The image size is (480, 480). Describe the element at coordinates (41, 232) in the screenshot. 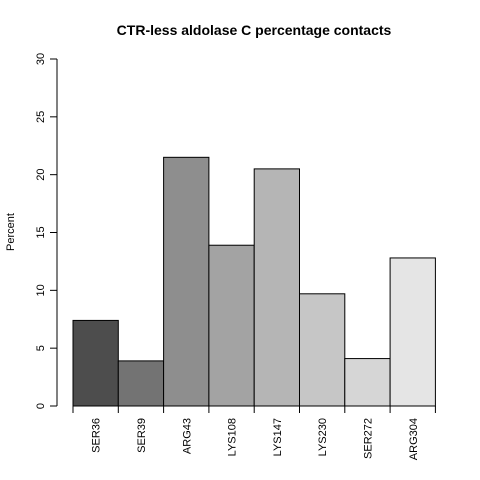

I see `y-tick-label: 15` at that location.